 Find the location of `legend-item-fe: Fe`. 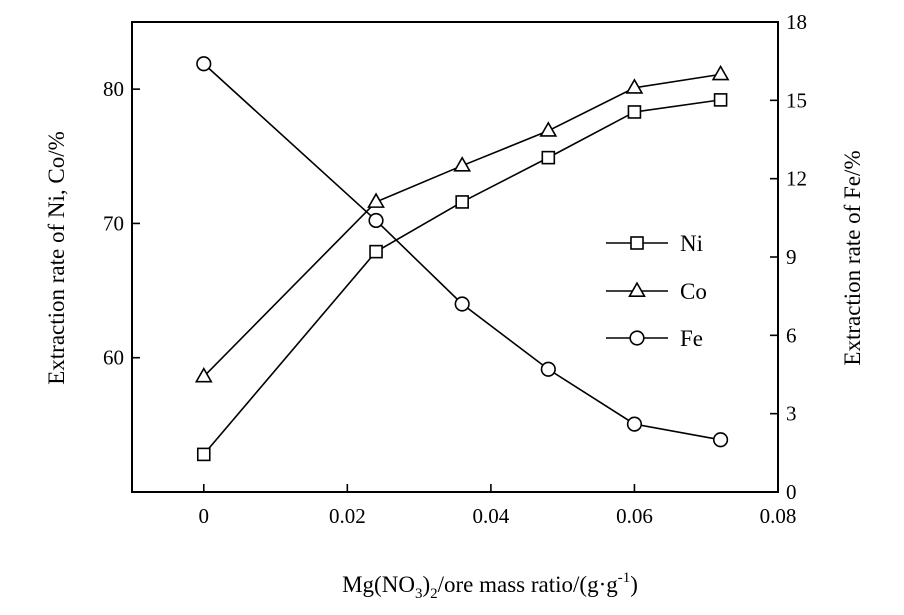

legend-item-fe: Fe is located at coordinates (654, 338).